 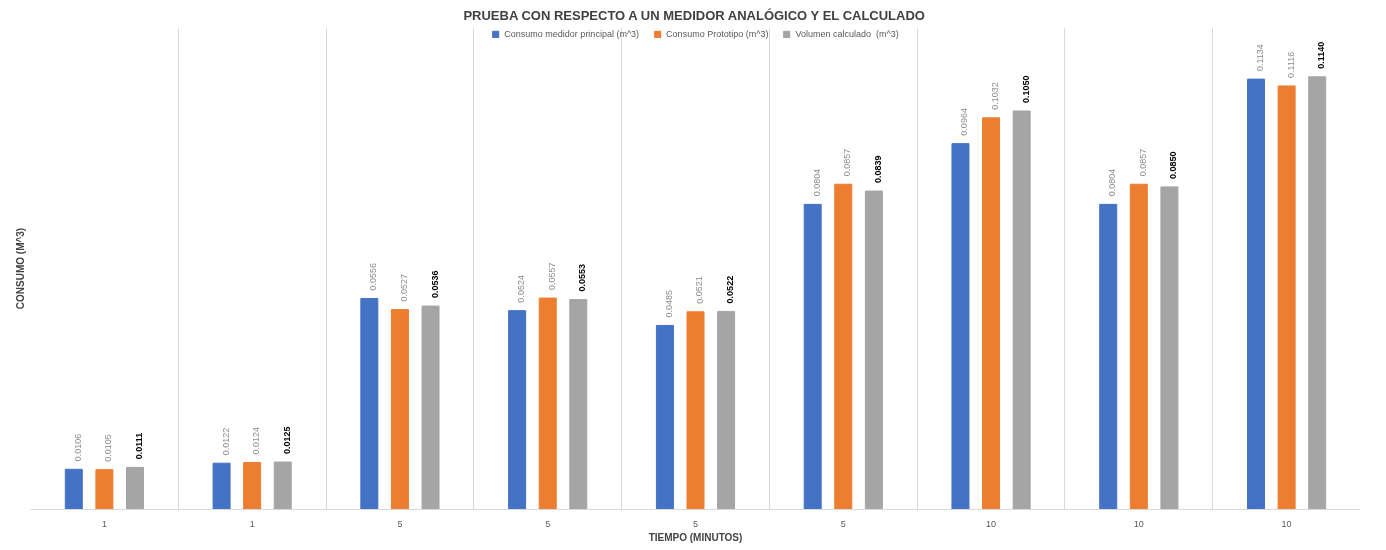 What do you see at coordinates (847, 34) in the screenshot?
I see `legend-label: Volumen calculado (m^3)` at bounding box center [847, 34].